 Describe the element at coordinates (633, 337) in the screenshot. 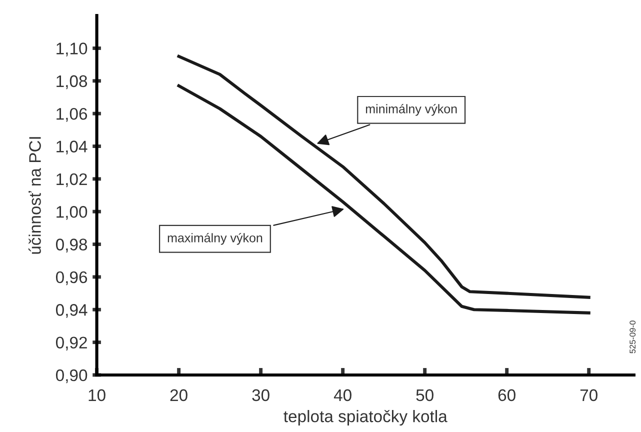

I see `annotation: 525-09-0` at that location.